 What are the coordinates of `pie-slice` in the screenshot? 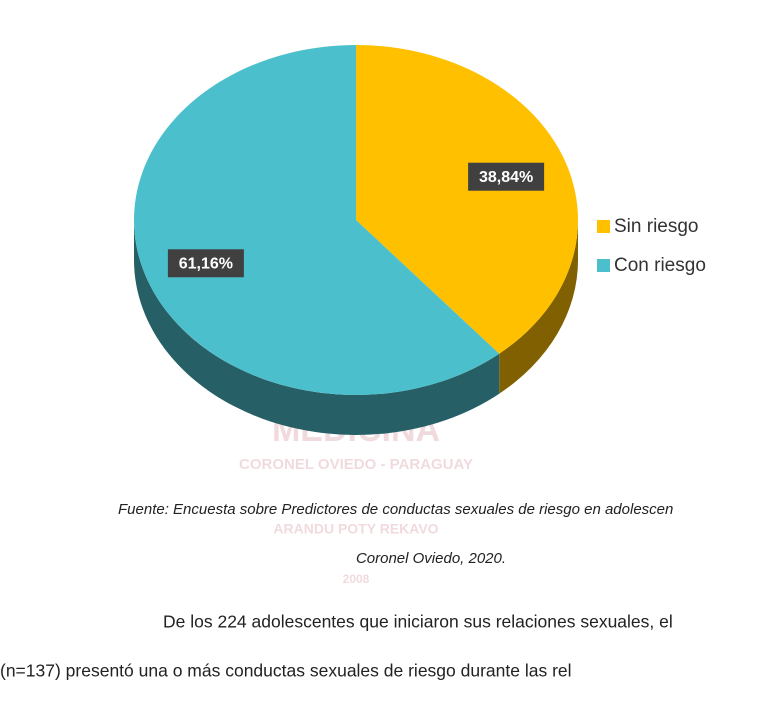 It's located at (467, 199).